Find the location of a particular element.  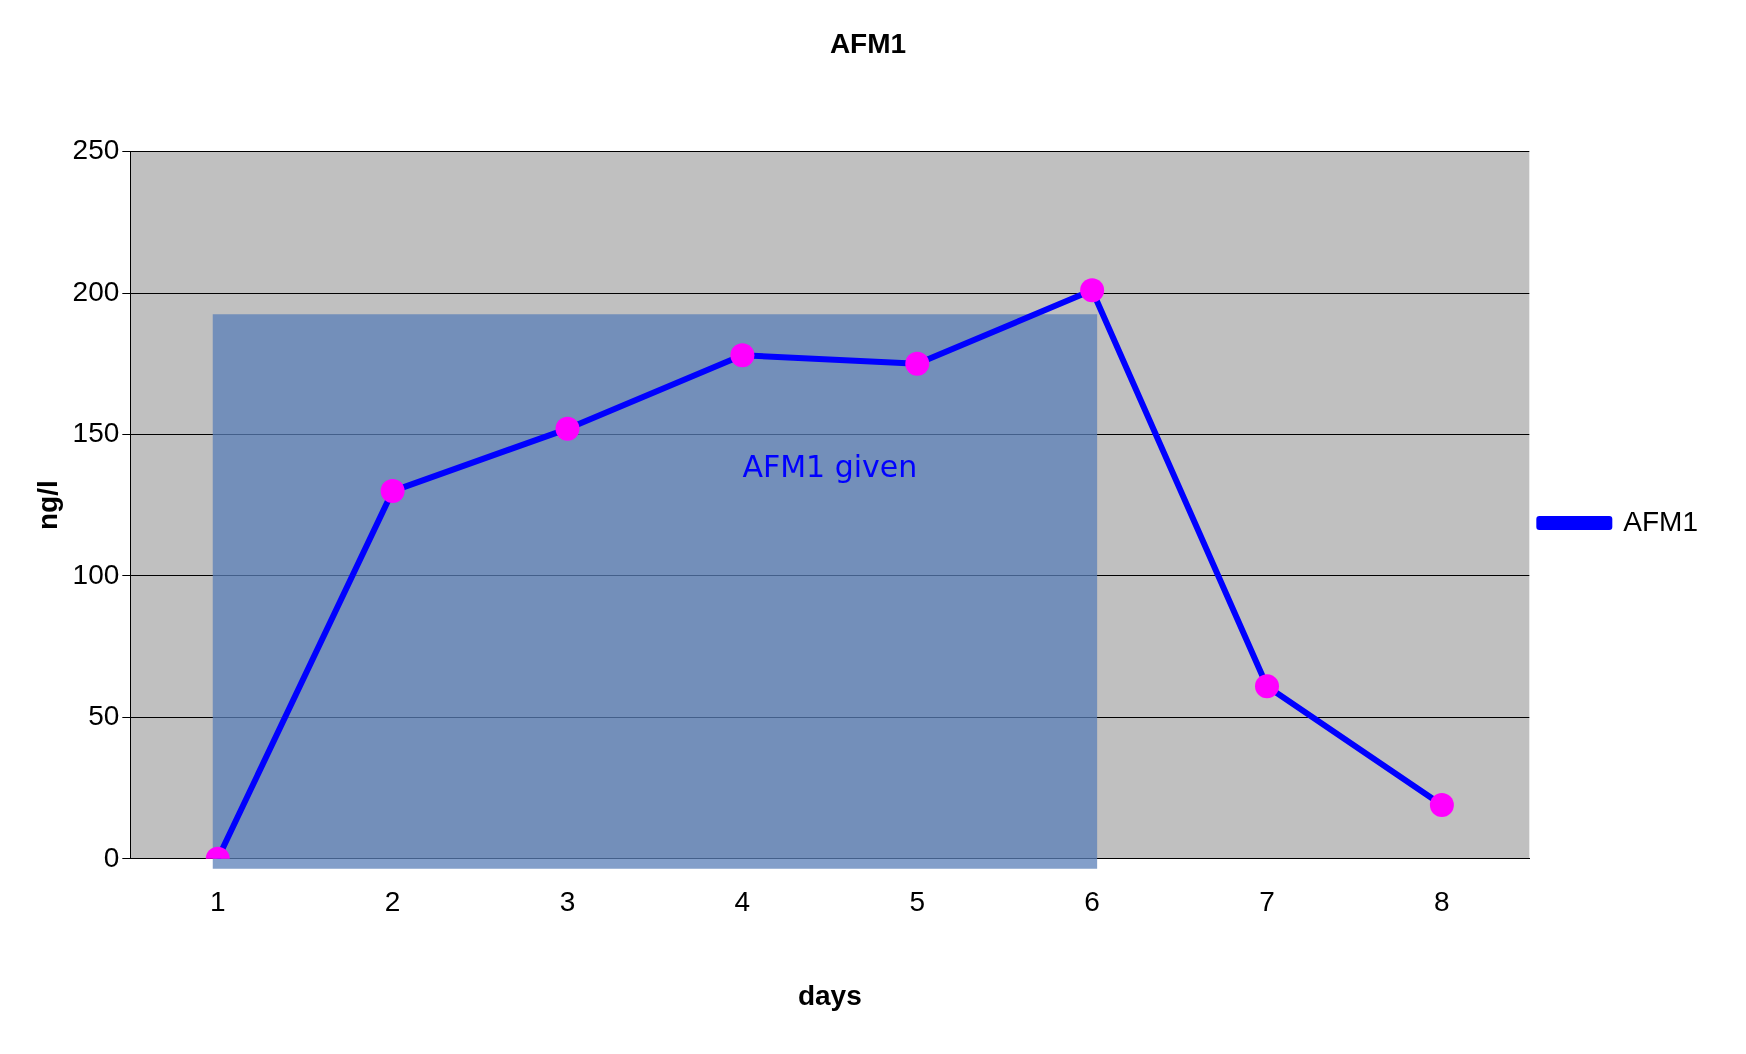

chart-title: AFM1 is located at coordinates (868, 43).